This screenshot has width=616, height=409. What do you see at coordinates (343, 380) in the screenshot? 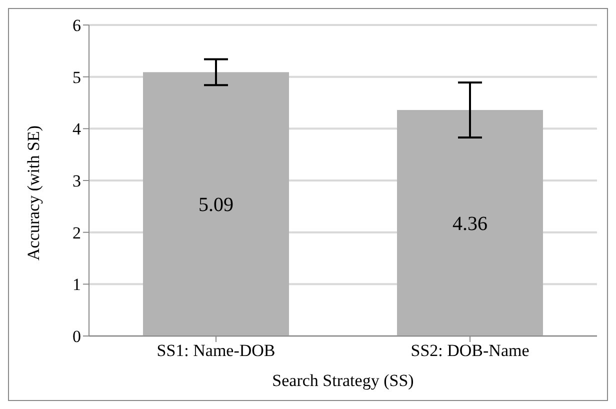
I see `x-axis-title: Search Strategy (SS)` at bounding box center [343, 380].